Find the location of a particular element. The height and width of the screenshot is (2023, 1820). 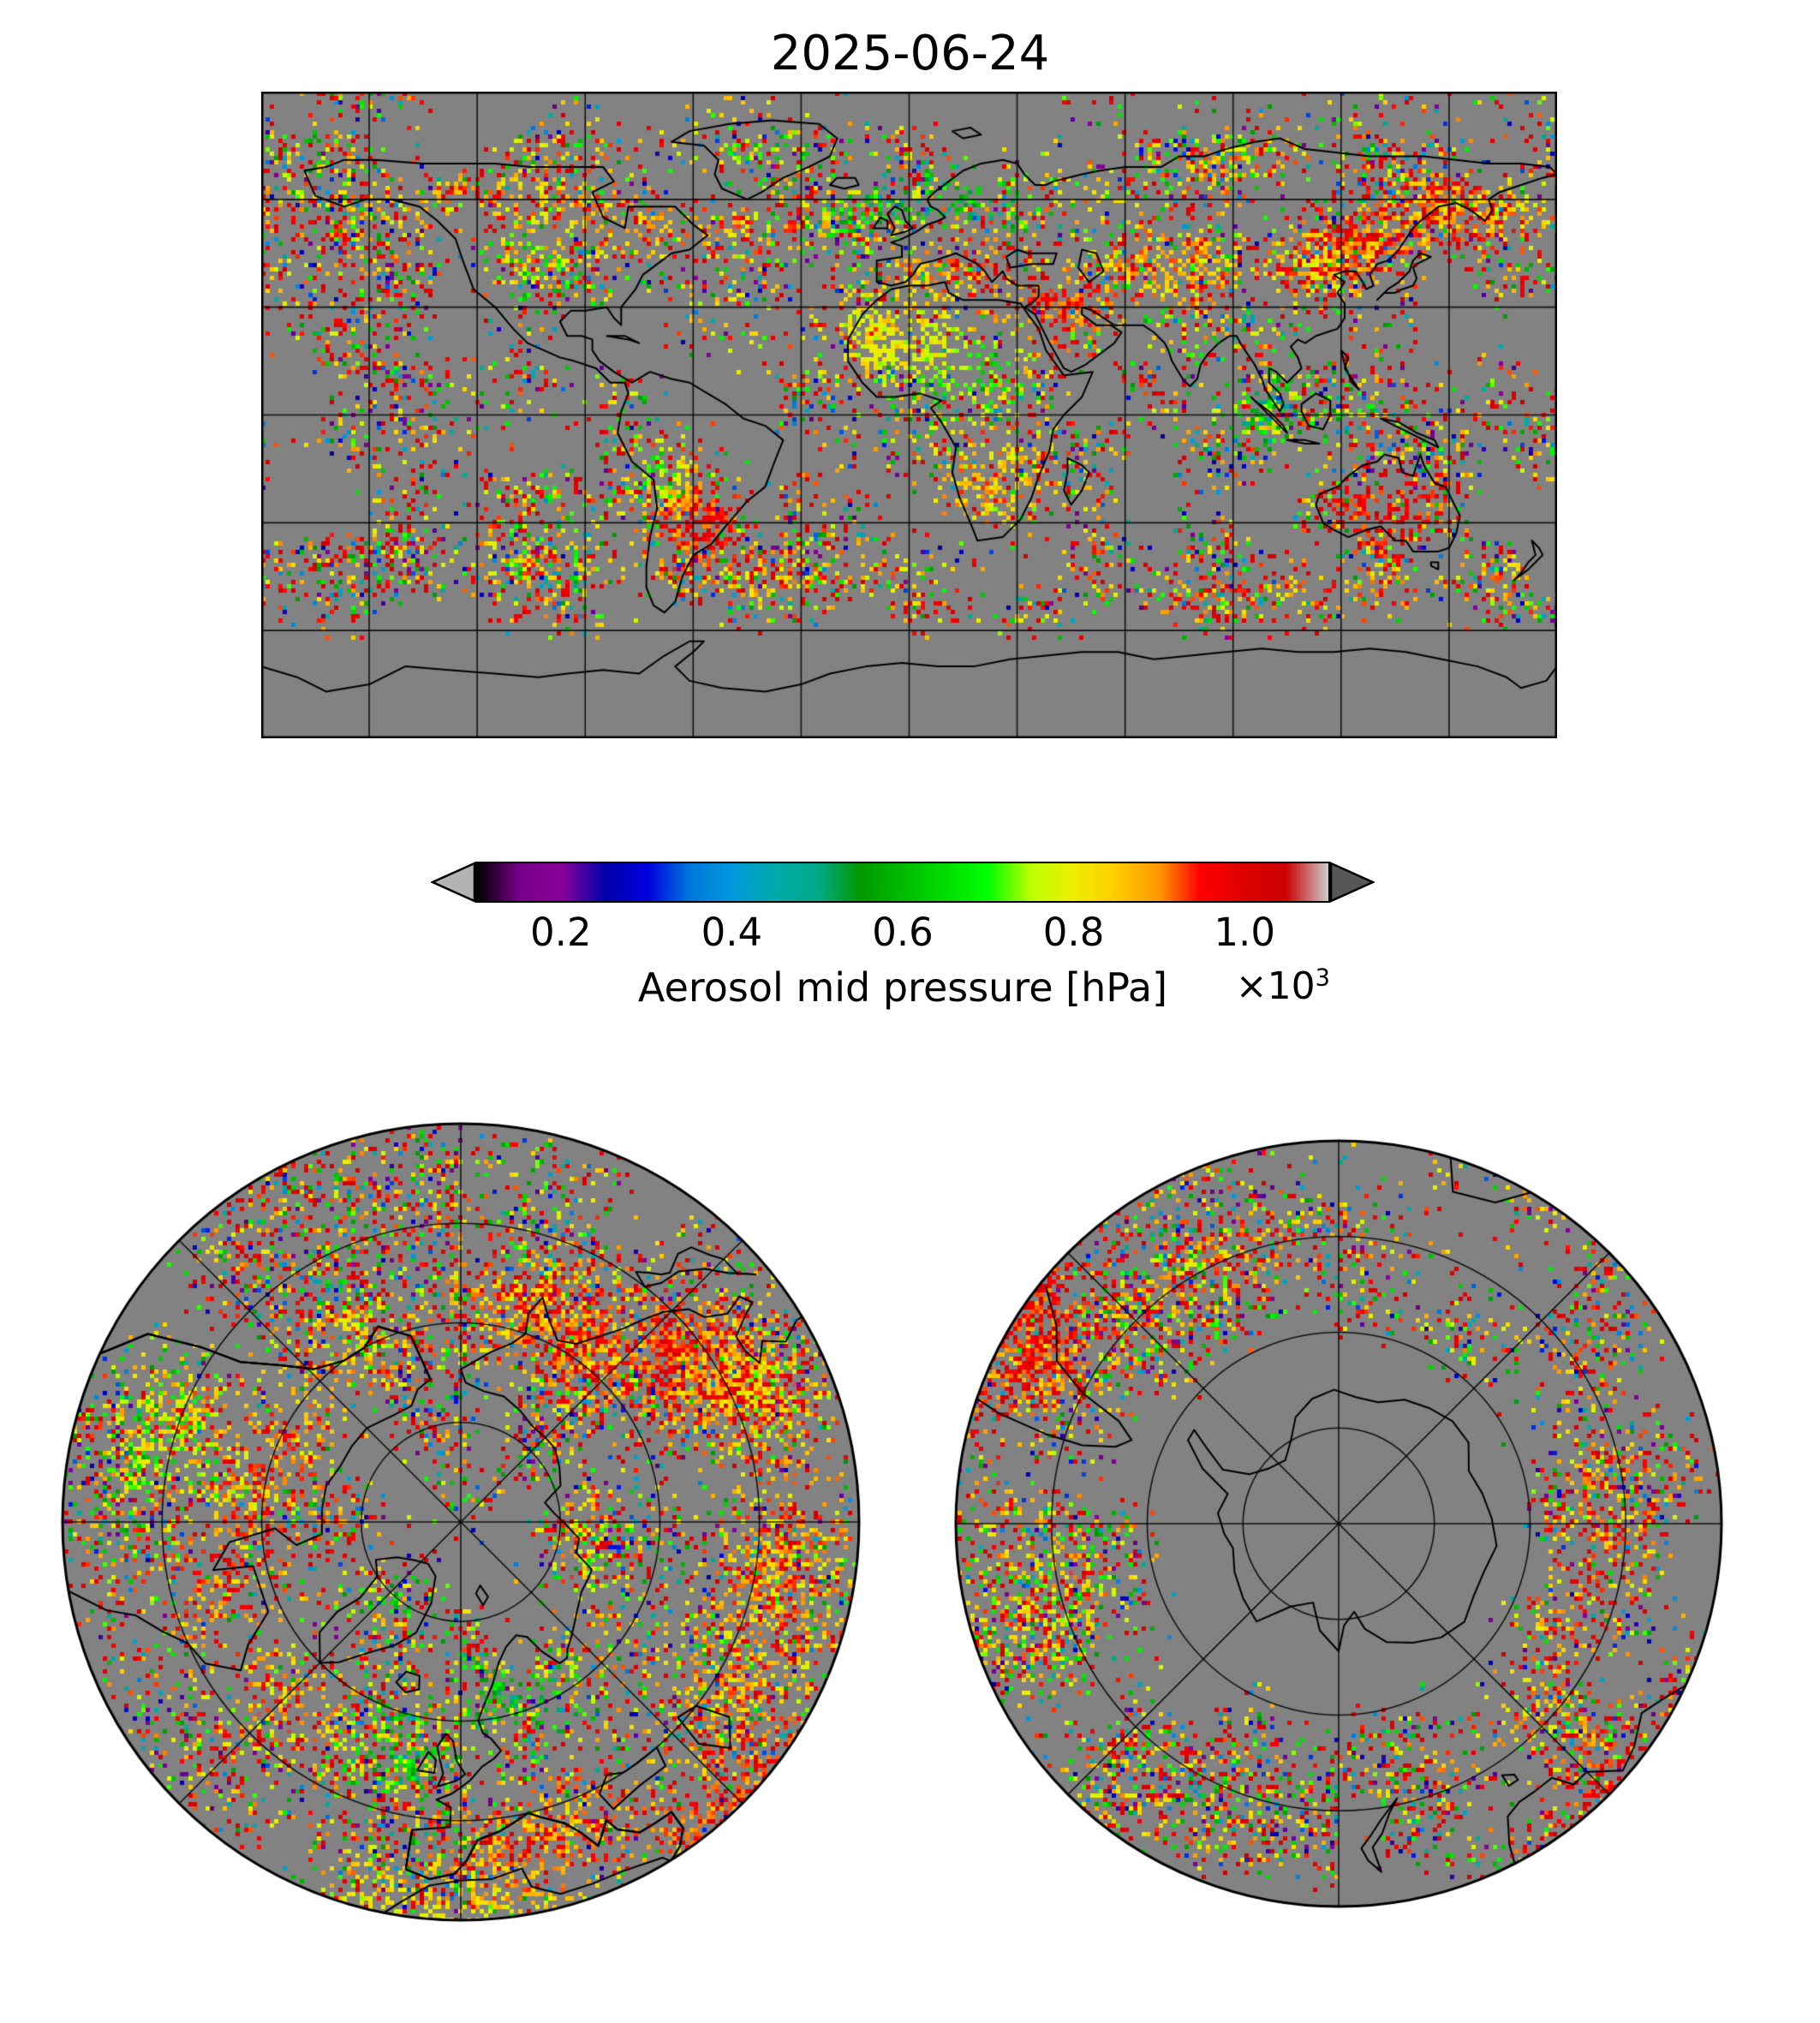

colorbar-over-arrow is located at coordinates (1352, 882).